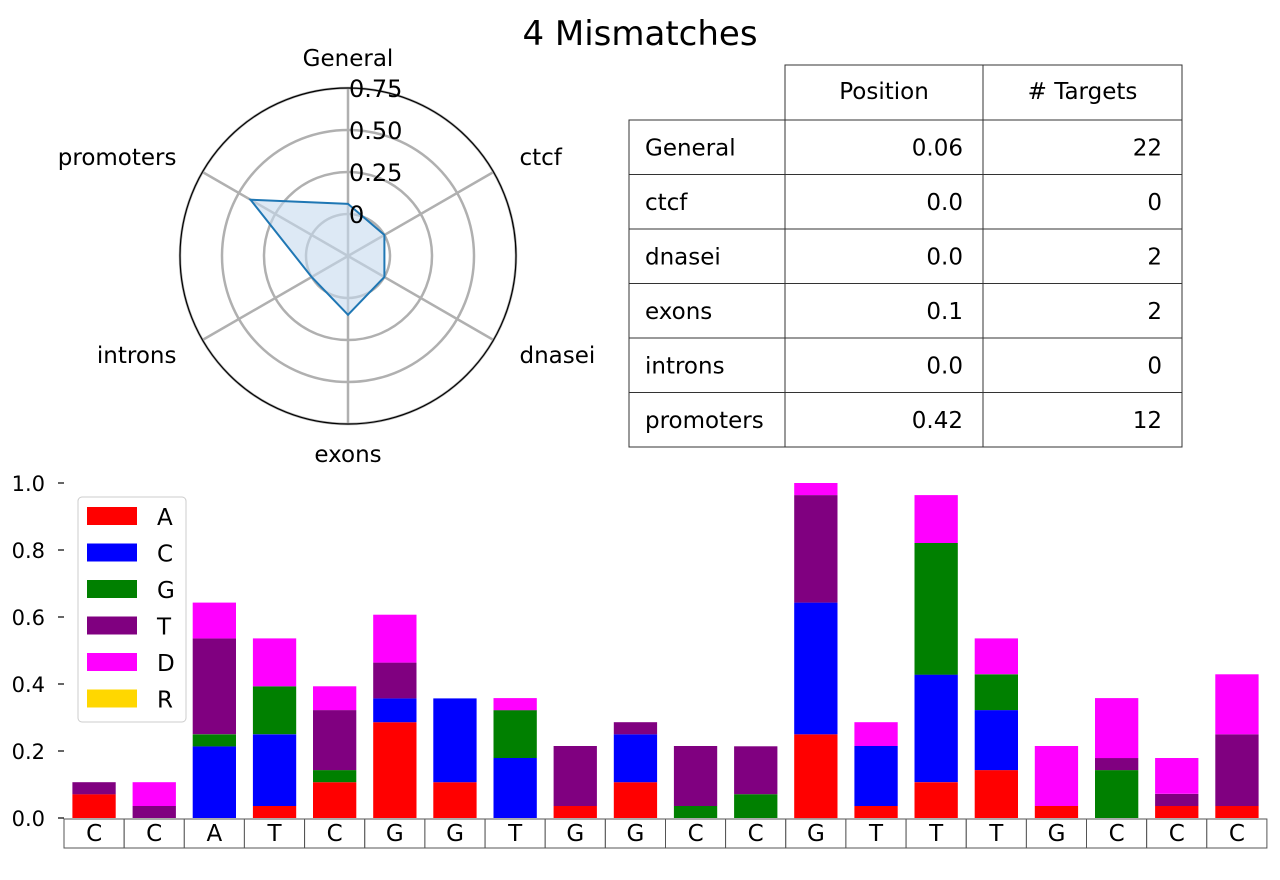  I want to click on radar-frame, so click(348, 256).